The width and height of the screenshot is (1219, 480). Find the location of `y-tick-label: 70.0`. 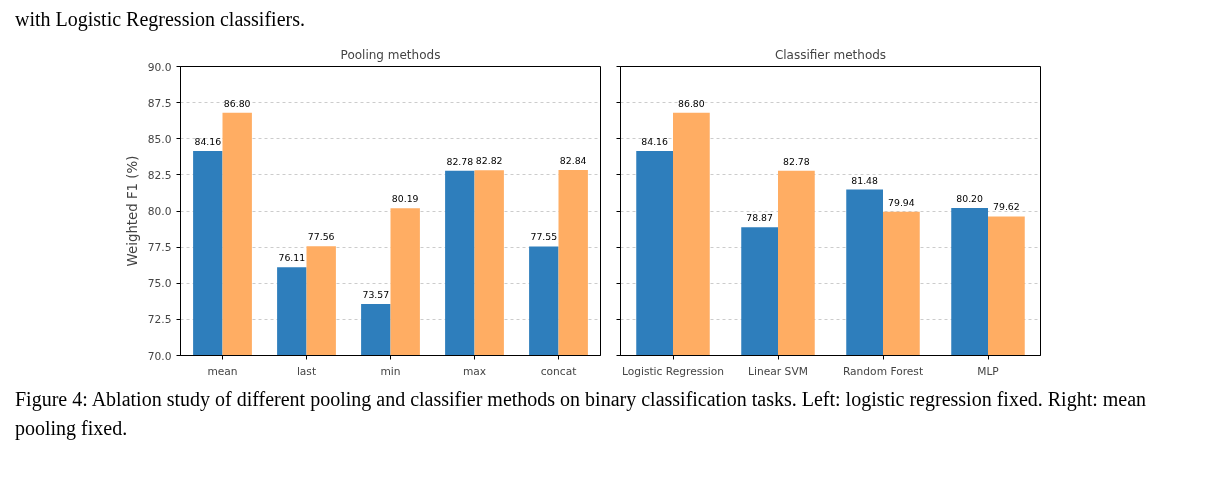

y-tick-label: 70.0 is located at coordinates (159, 356).